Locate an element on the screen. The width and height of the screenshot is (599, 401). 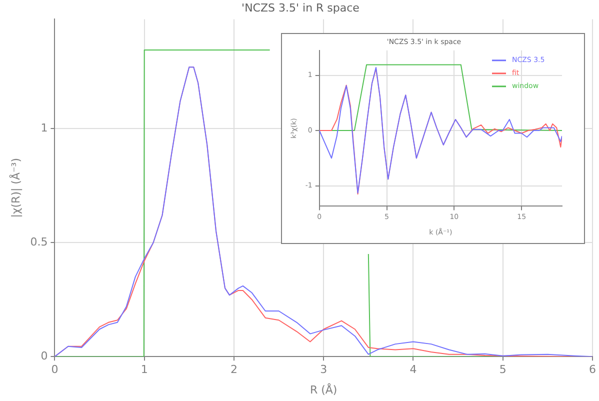
y-tick-label: 1 is located at coordinates (44, 127).